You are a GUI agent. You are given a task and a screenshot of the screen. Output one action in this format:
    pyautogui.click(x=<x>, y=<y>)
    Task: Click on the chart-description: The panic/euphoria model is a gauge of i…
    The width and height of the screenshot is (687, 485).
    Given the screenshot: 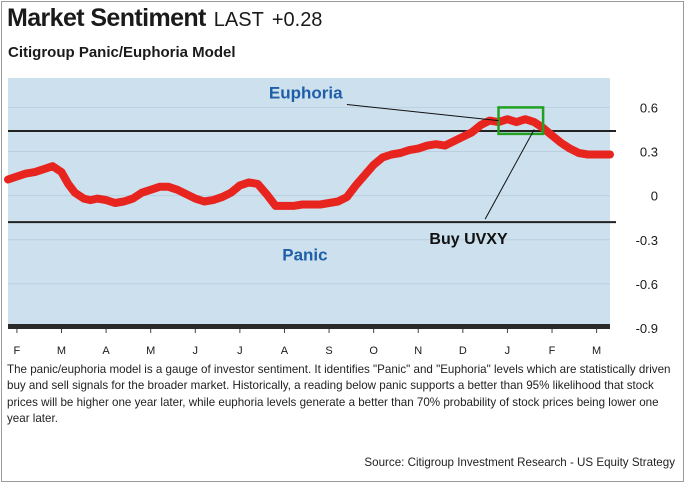 What is the action you would take?
    pyautogui.click(x=339, y=394)
    